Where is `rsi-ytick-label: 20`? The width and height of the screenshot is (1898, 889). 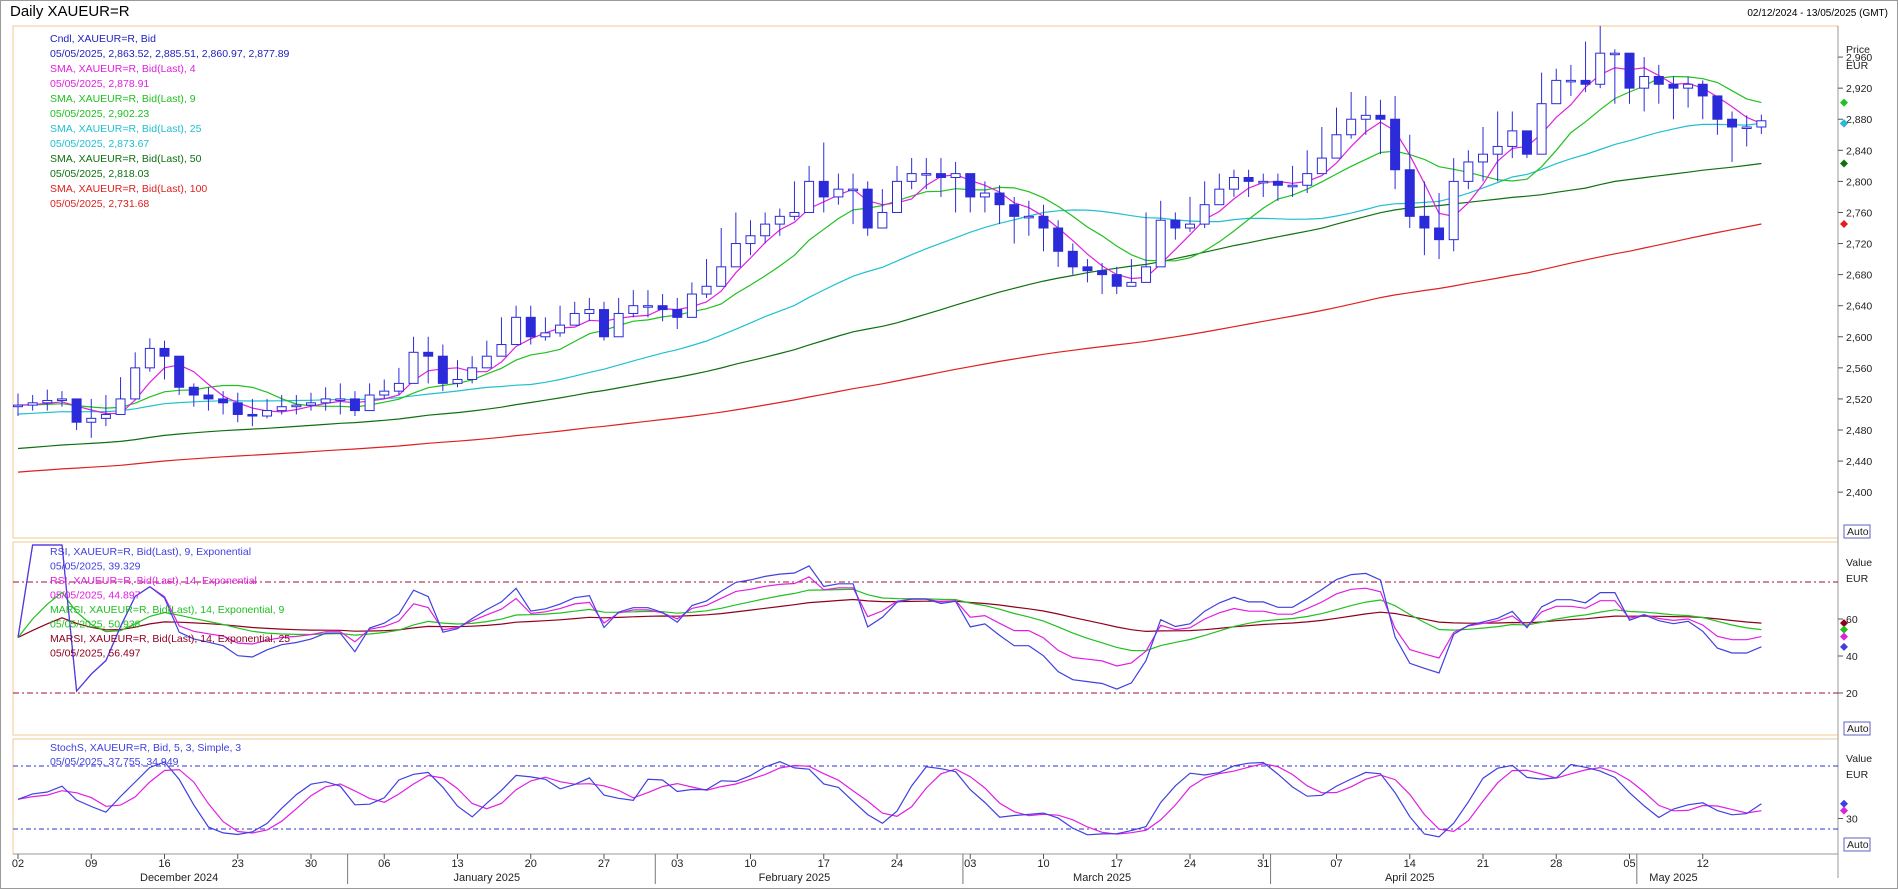
rsi-ytick-label: 20 is located at coordinates (1852, 694).